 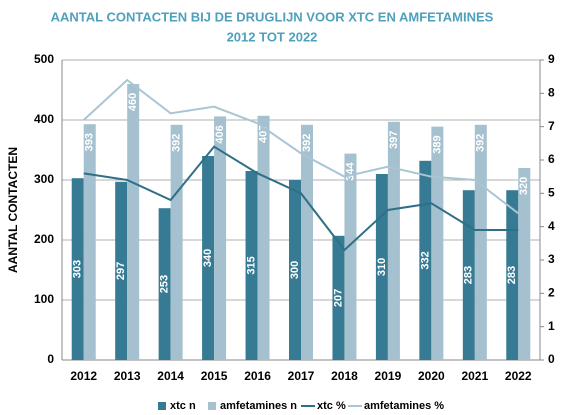 I want to click on x-tick-label: 2016, so click(x=257, y=376).